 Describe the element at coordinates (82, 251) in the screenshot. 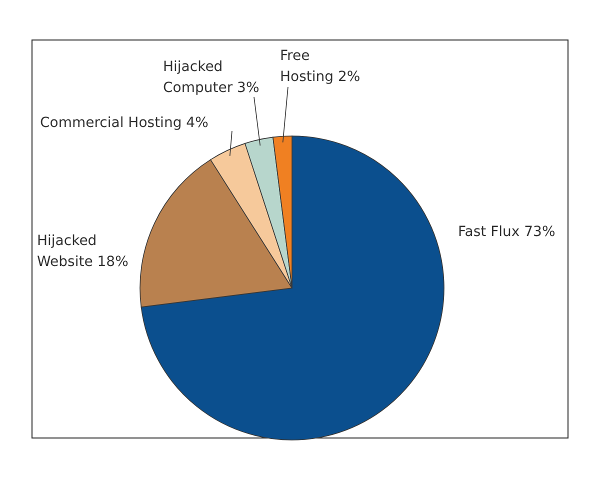

I see `slice-label: Hijacked Website 18%` at that location.